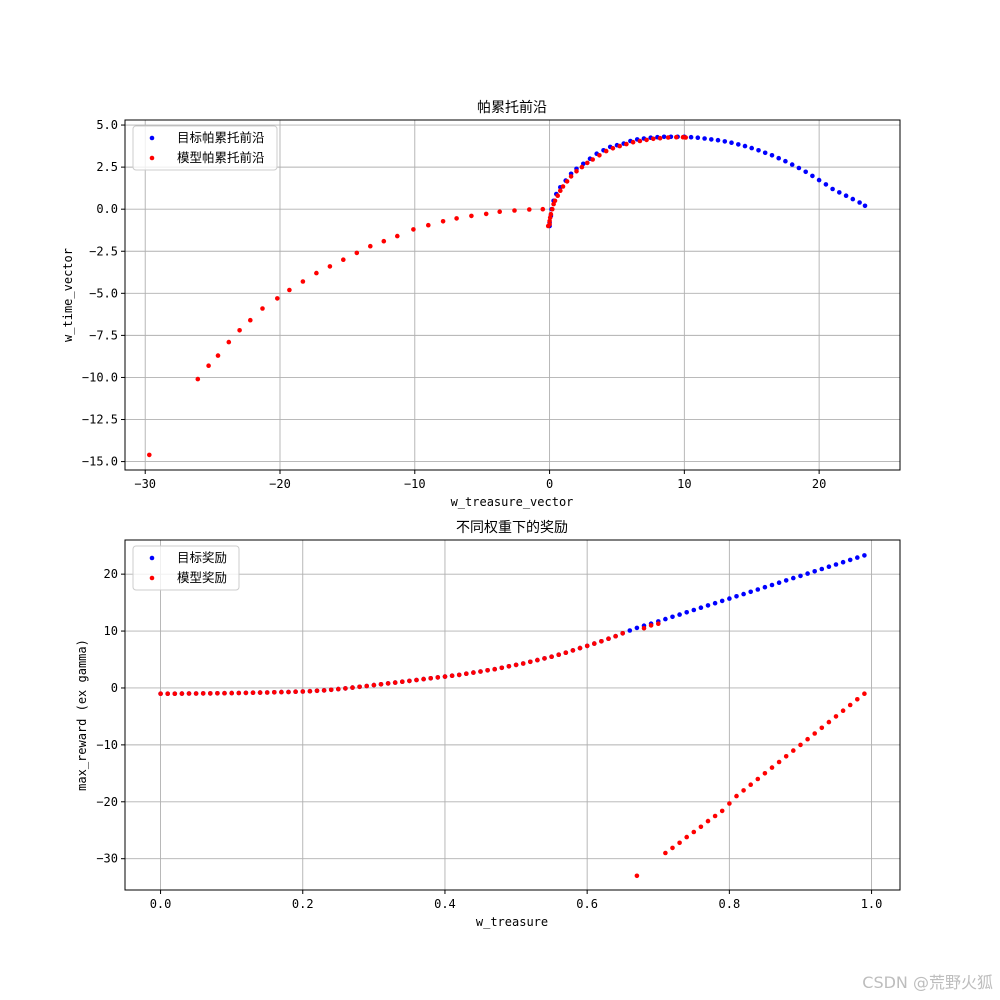 The image size is (1000, 1000). What do you see at coordinates (107, 802) in the screenshot?
I see `y-tick-label: −20` at bounding box center [107, 802].